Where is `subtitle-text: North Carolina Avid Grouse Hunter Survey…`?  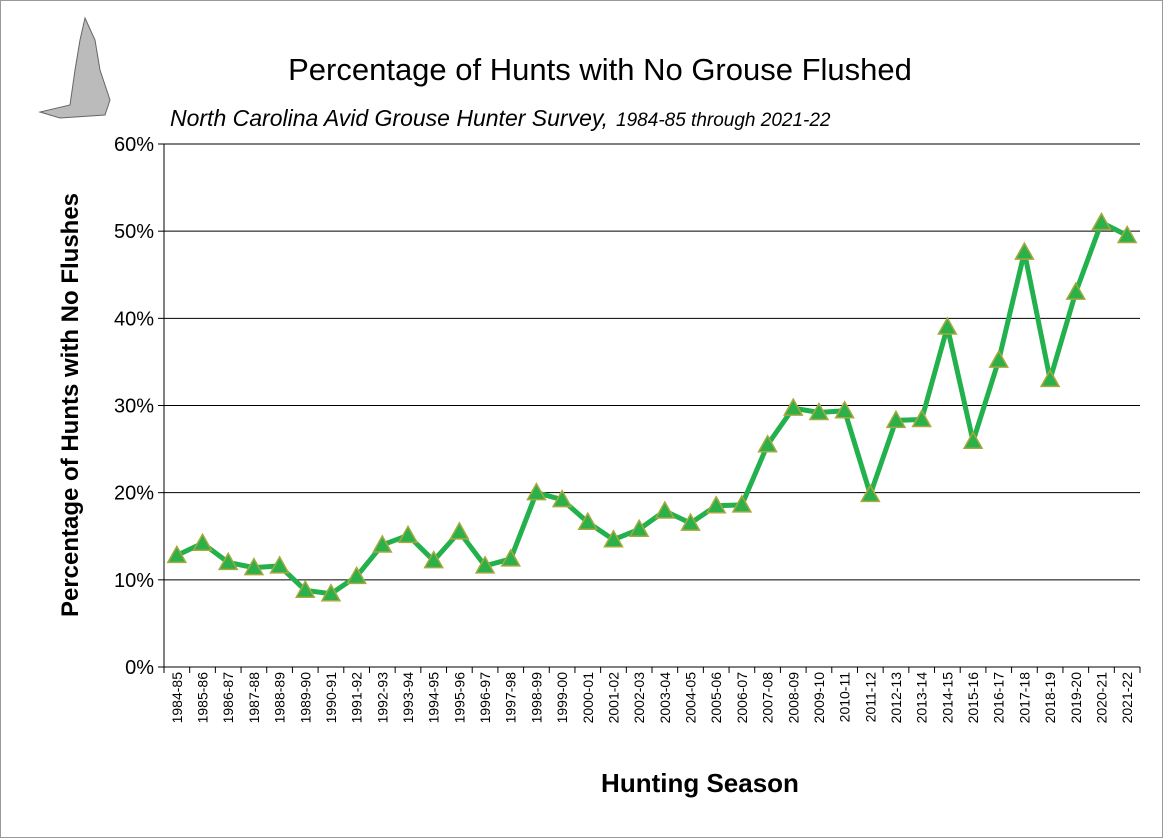
subtitle-text: North Carolina Avid Grouse Hunter Survey… is located at coordinates (389, 118).